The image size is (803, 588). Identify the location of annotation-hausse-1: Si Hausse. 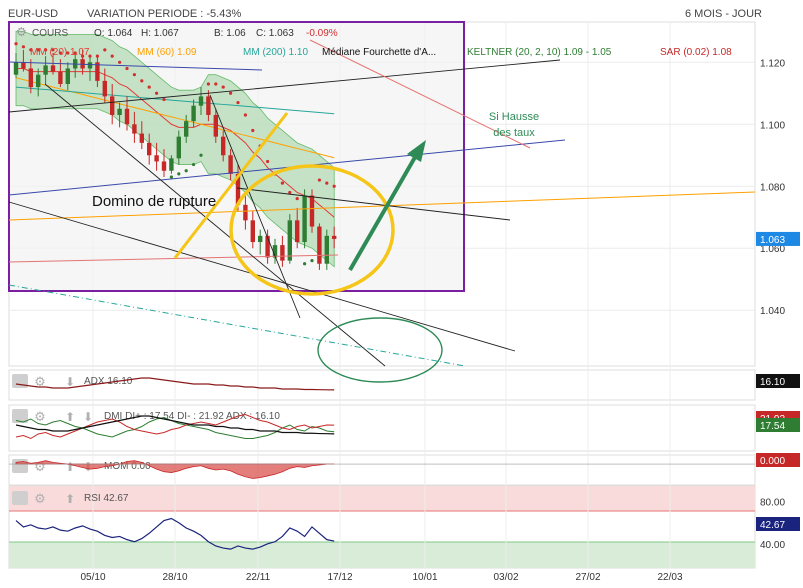
(514, 117).